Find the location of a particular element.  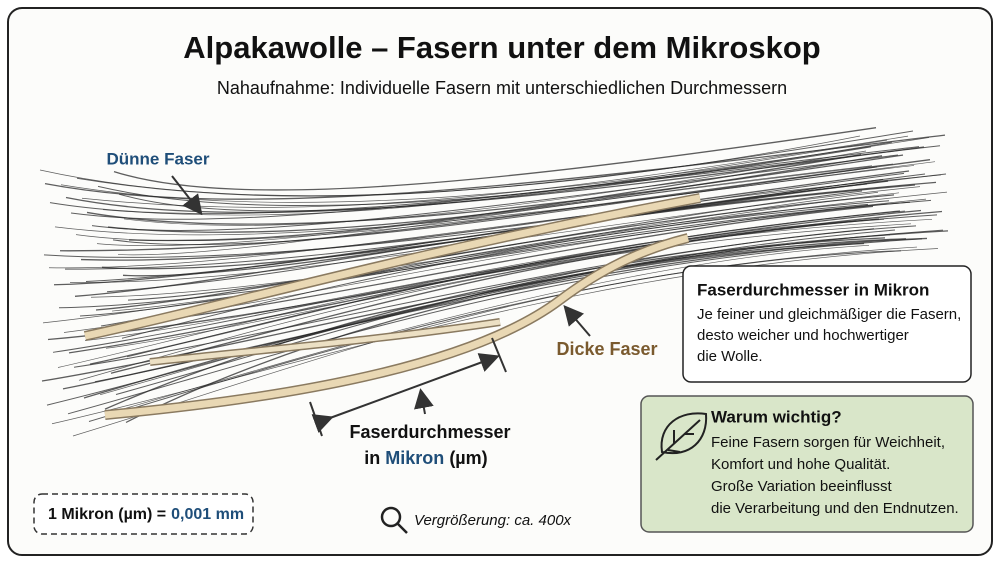

body-line: desto weicher und hochwertiger is located at coordinates (803, 335).